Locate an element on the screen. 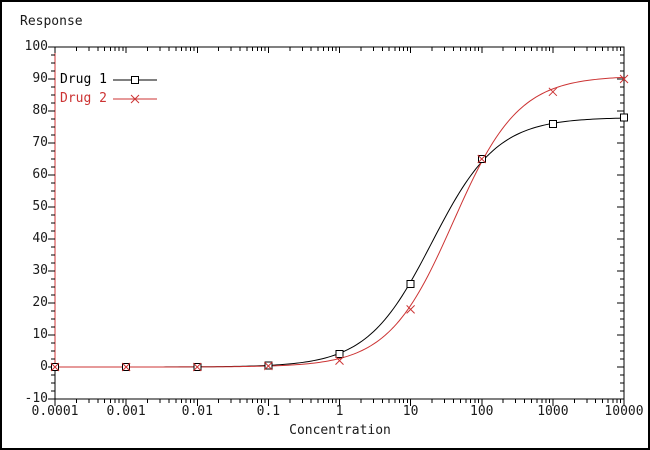  legend-label-drug2: Drug 2 is located at coordinates (83, 98).